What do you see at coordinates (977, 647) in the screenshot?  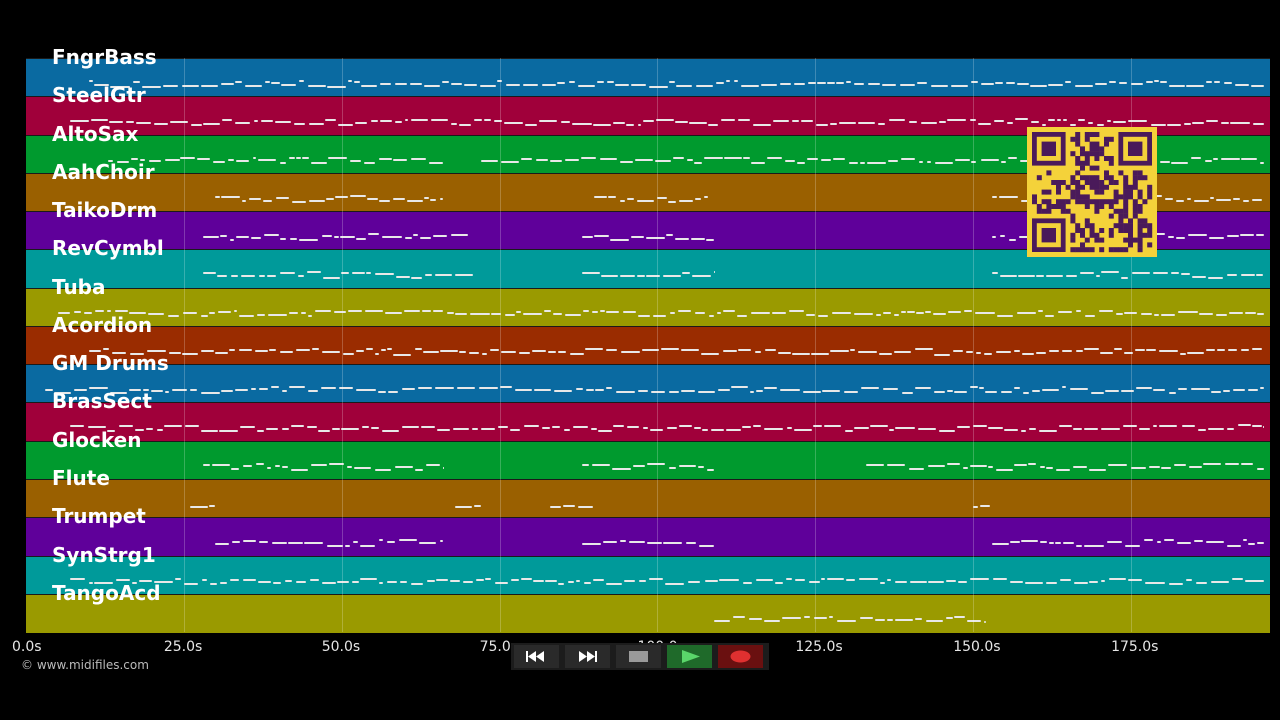 I see `time-tick-label: 150.0s` at bounding box center [977, 647].